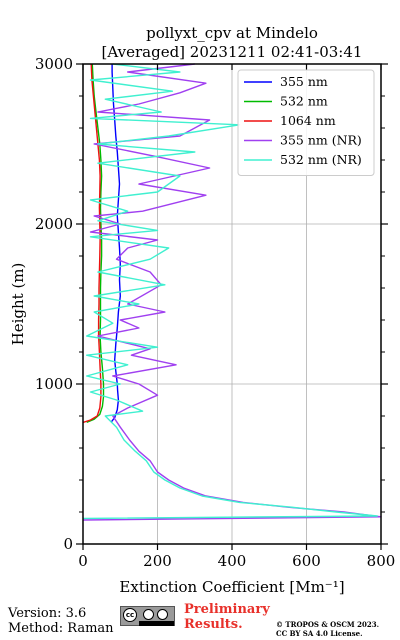  What do you see at coordinates (47, 613) in the screenshot?
I see `version-text: Version: 3.6` at bounding box center [47, 613].